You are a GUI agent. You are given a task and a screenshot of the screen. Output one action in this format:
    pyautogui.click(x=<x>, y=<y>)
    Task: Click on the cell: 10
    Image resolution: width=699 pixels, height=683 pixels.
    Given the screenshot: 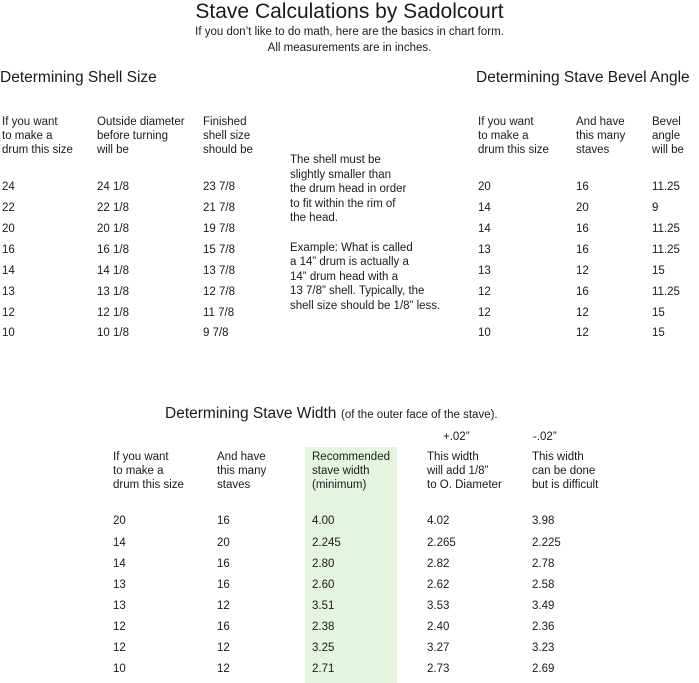 What is the action you would take?
    pyautogui.click(x=8, y=333)
    